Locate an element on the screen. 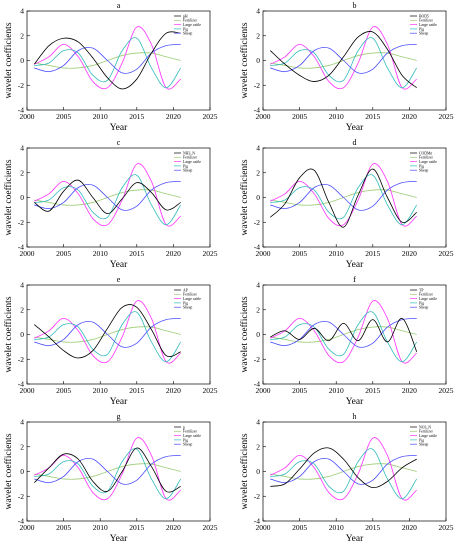  legend-label: pH is located at coordinates (185, 16).